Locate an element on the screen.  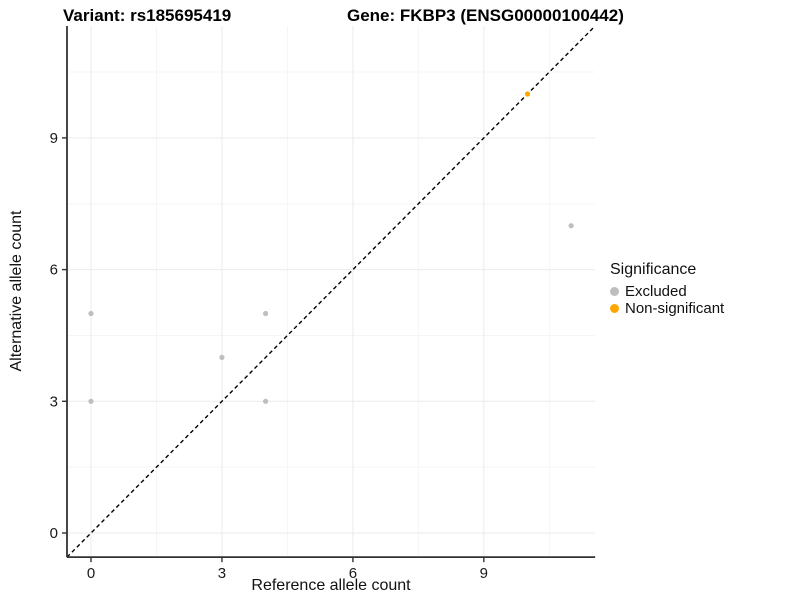
legend-item: Non-significant is located at coordinates (667, 308).